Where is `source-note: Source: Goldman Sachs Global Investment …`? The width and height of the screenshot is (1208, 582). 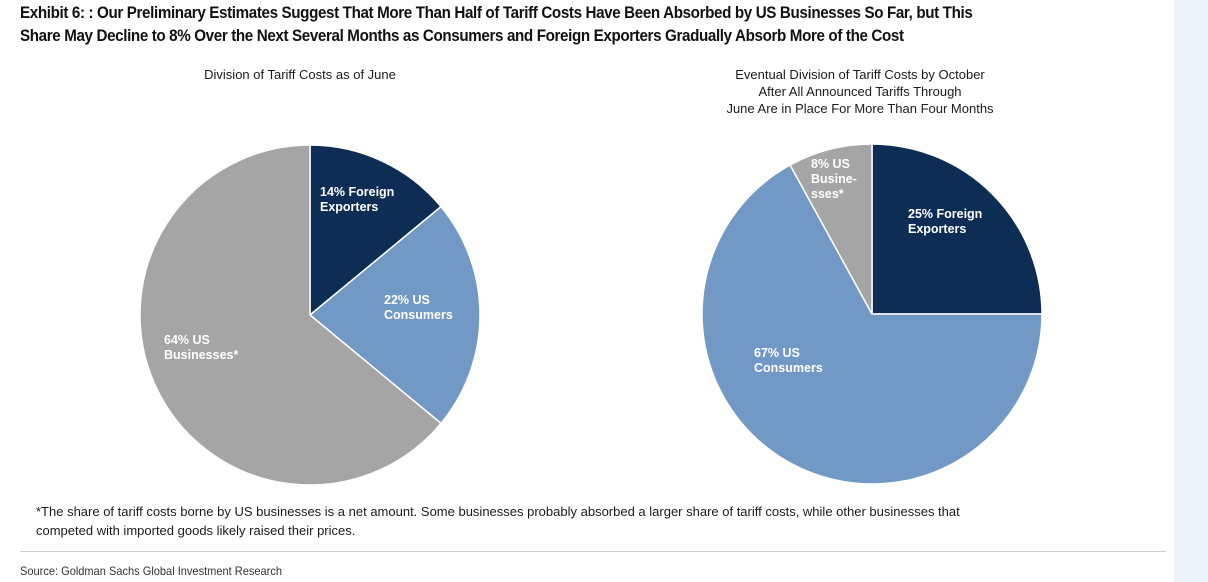 source-note: Source: Goldman Sachs Global Investment … is located at coordinates (151, 571).